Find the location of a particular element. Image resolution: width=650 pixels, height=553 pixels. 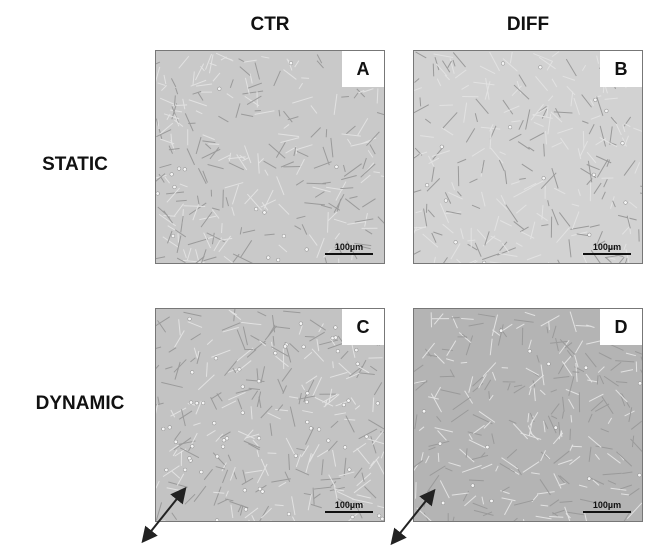

panel-label: B is located at coordinates (621, 69).